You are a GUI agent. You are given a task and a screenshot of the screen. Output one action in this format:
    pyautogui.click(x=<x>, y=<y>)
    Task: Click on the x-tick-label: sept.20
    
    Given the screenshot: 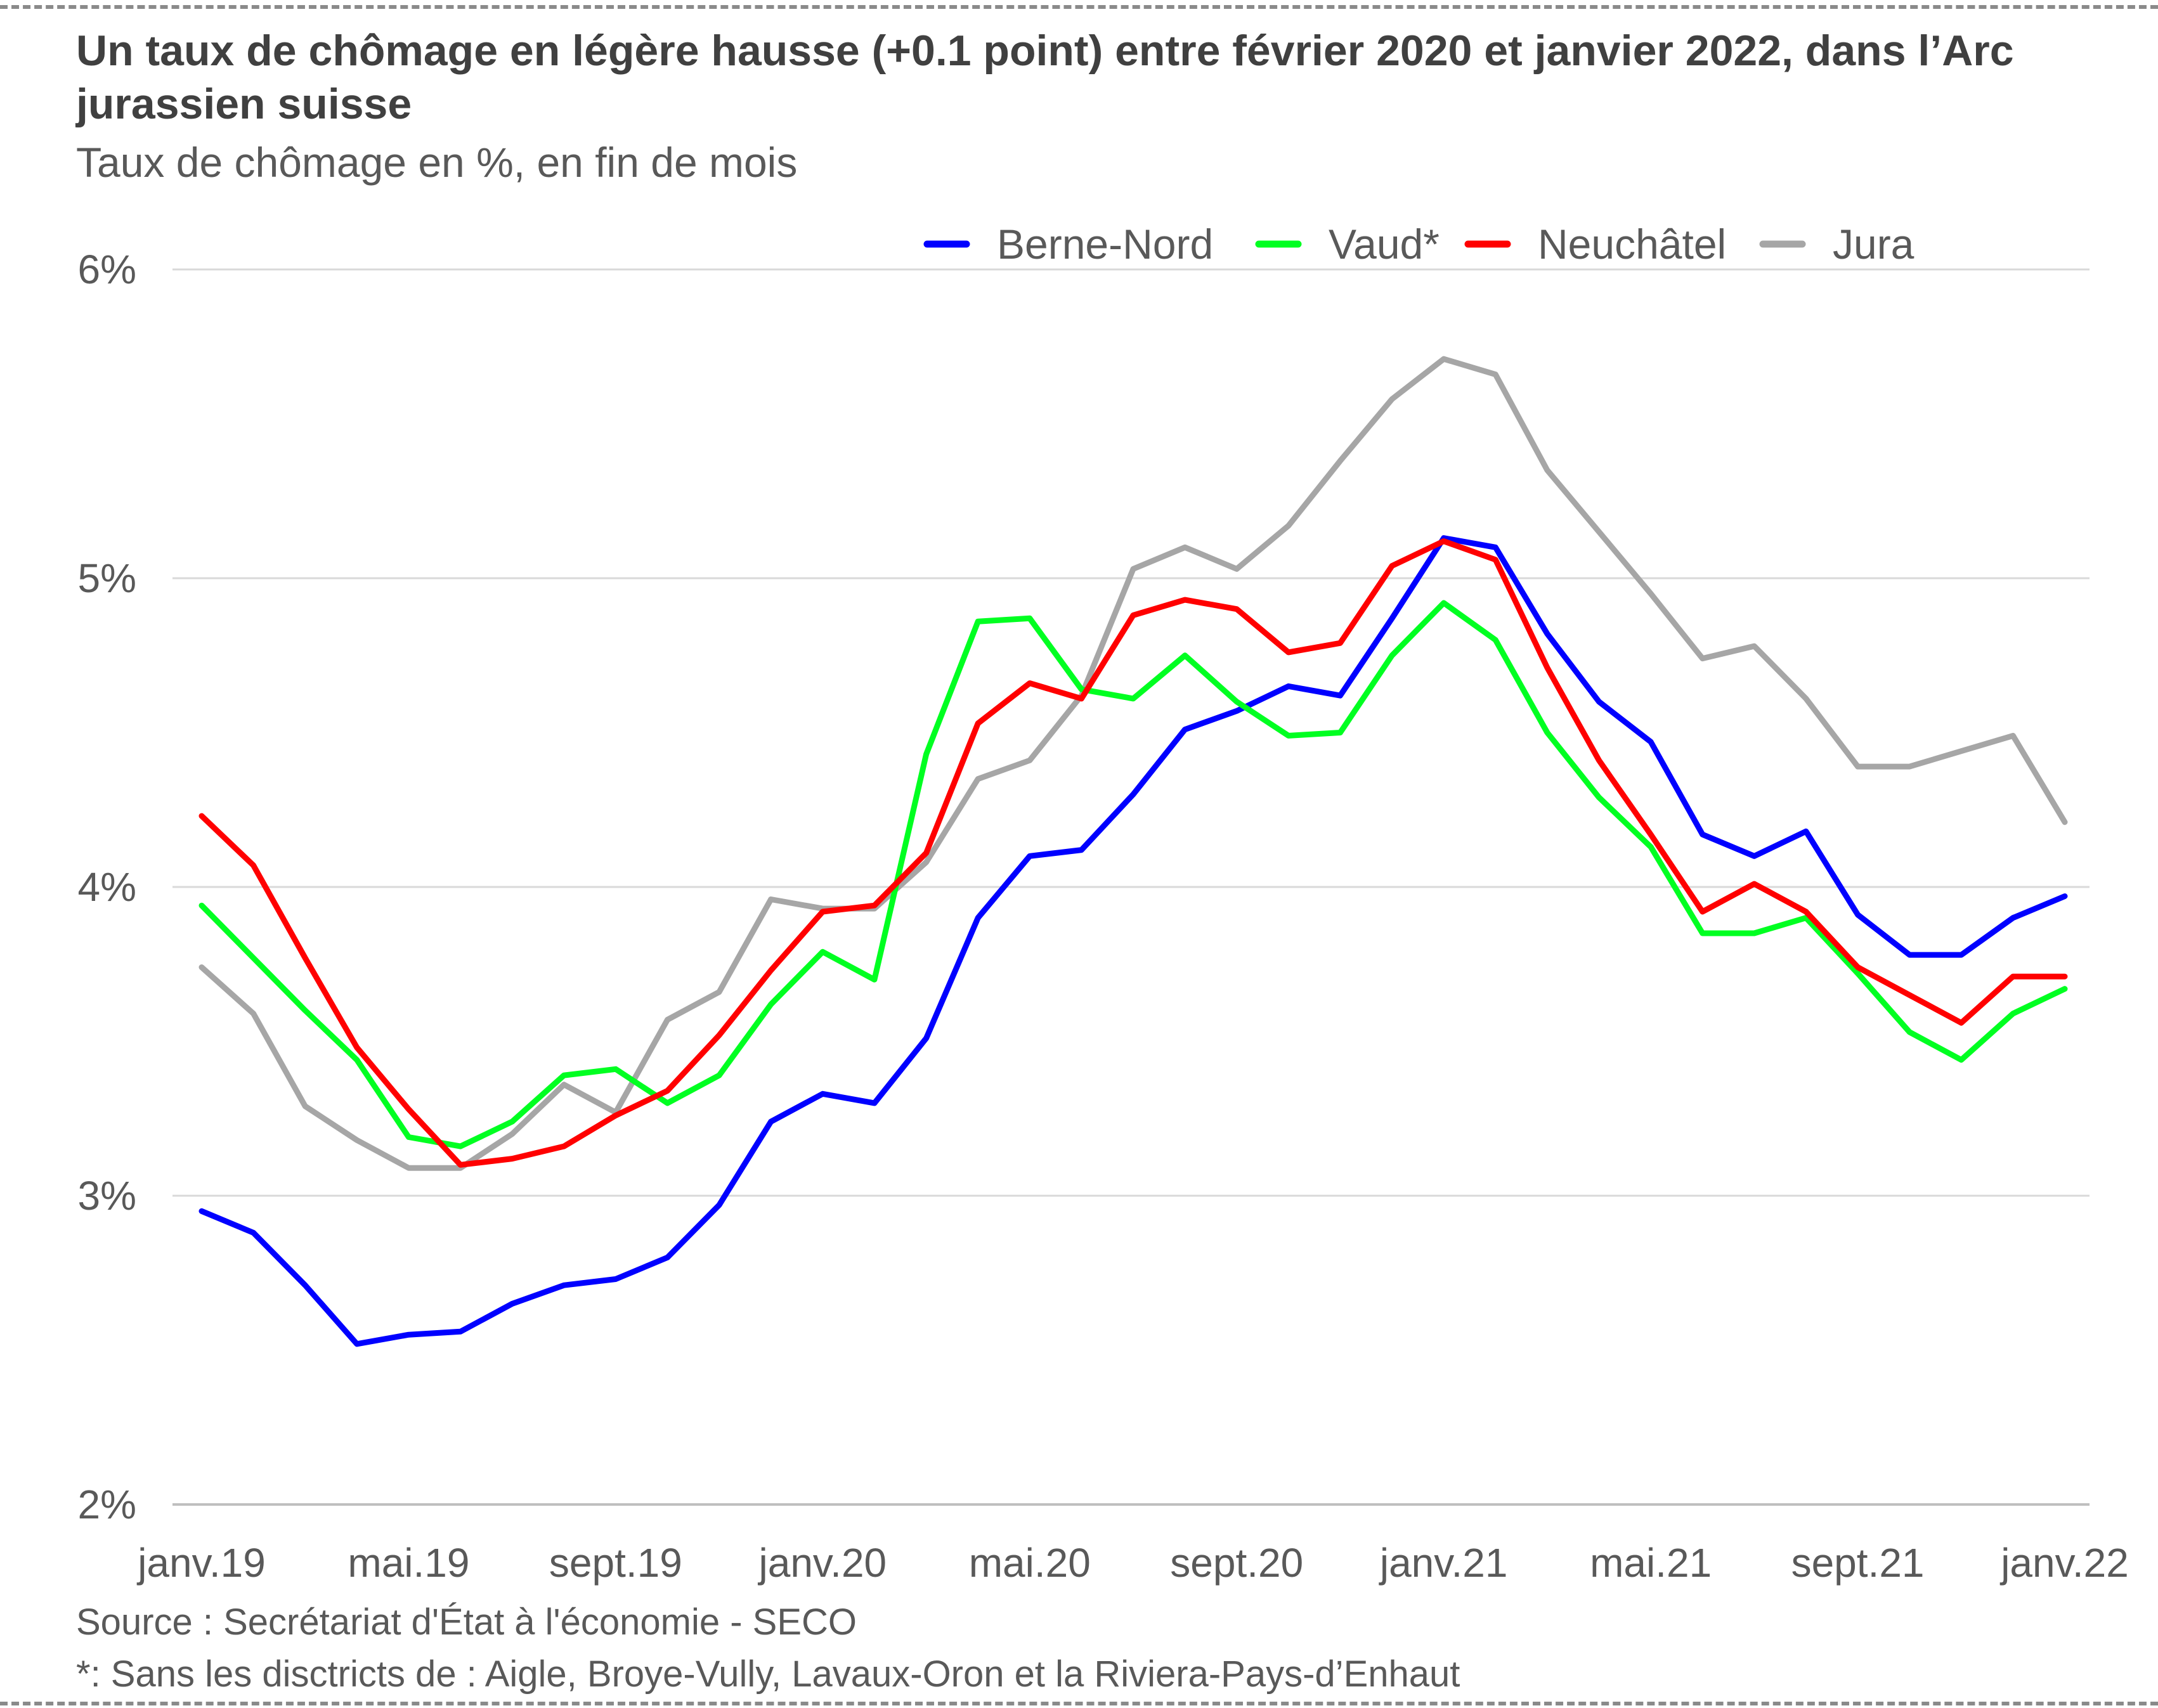 What is the action you would take?
    pyautogui.click(x=1236, y=1563)
    